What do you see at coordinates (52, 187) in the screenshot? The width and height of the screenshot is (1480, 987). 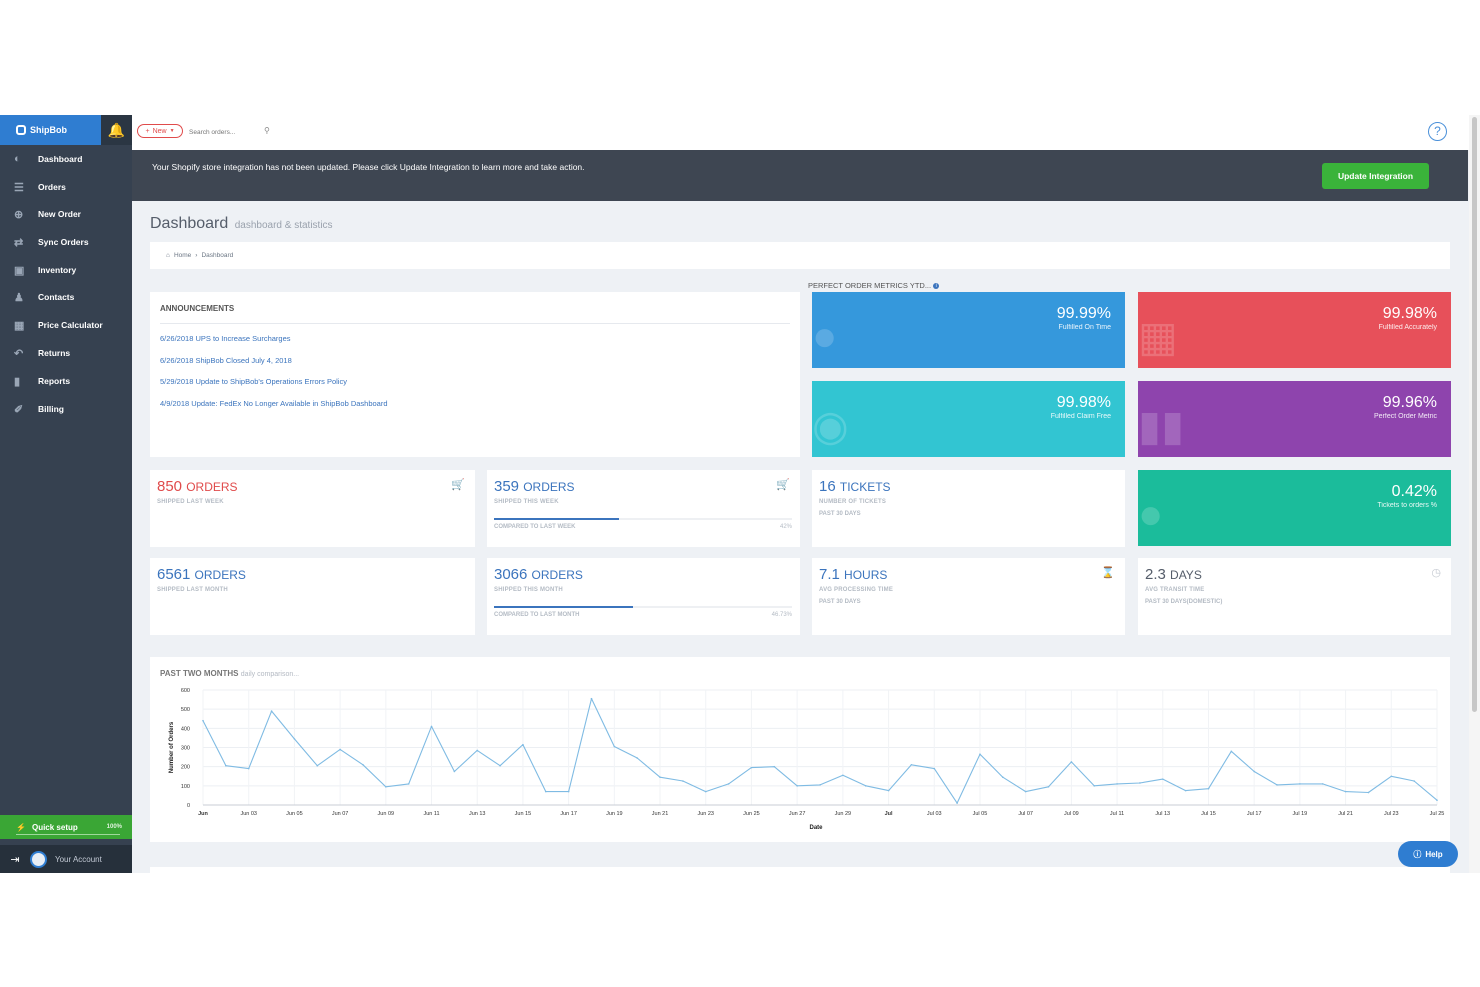 I see `sidebar-item-label: Orders` at bounding box center [52, 187].